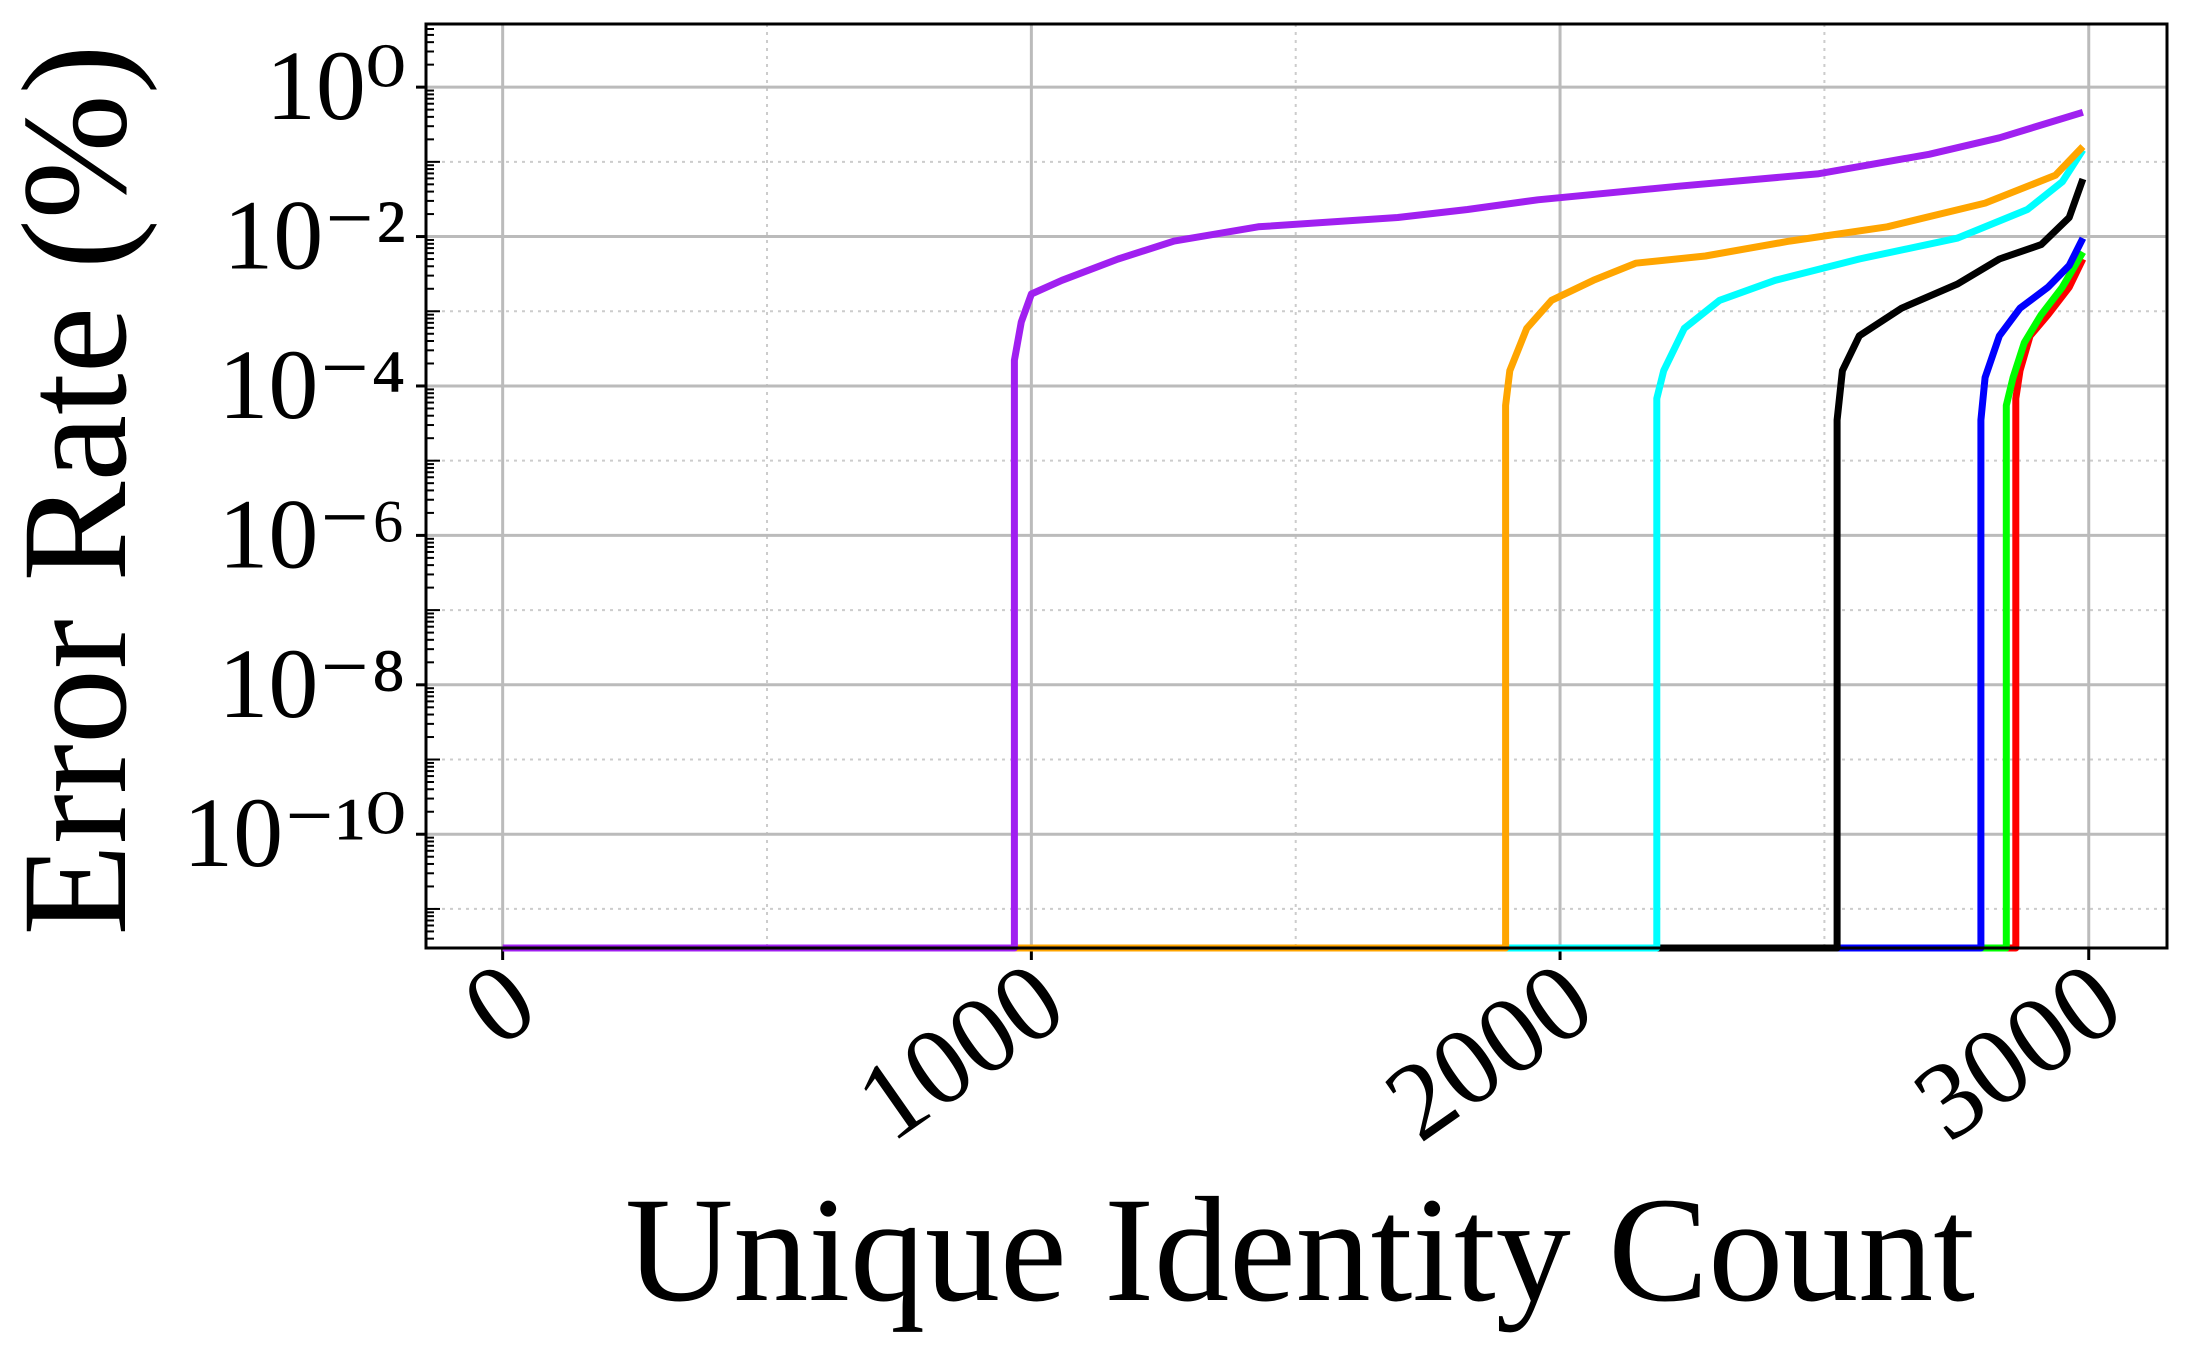 Image resolution: width=2187 pixels, height=1350 pixels. What do you see at coordinates (312, 683) in the screenshot?
I see `y-tick-label: 10⁻⁸` at bounding box center [312, 683].